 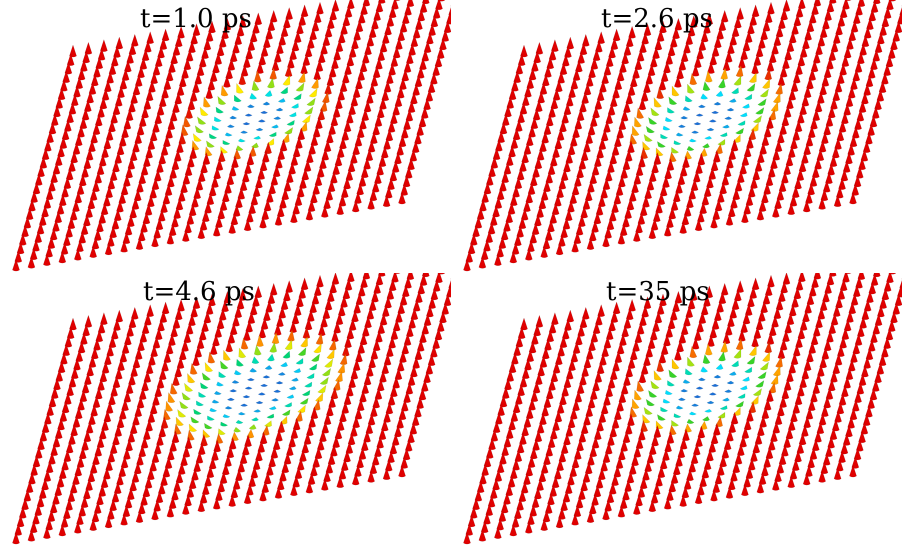 I want to click on panel-title: t=4.6 ps, so click(x=199, y=292).